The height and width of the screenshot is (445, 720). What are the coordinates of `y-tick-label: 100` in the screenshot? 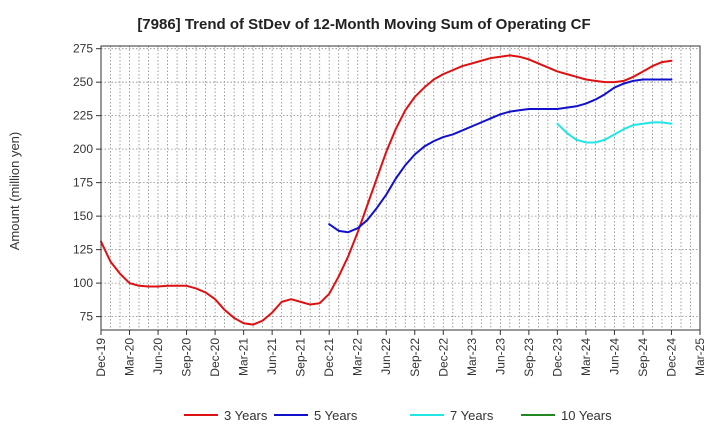 It's located at (83, 283).